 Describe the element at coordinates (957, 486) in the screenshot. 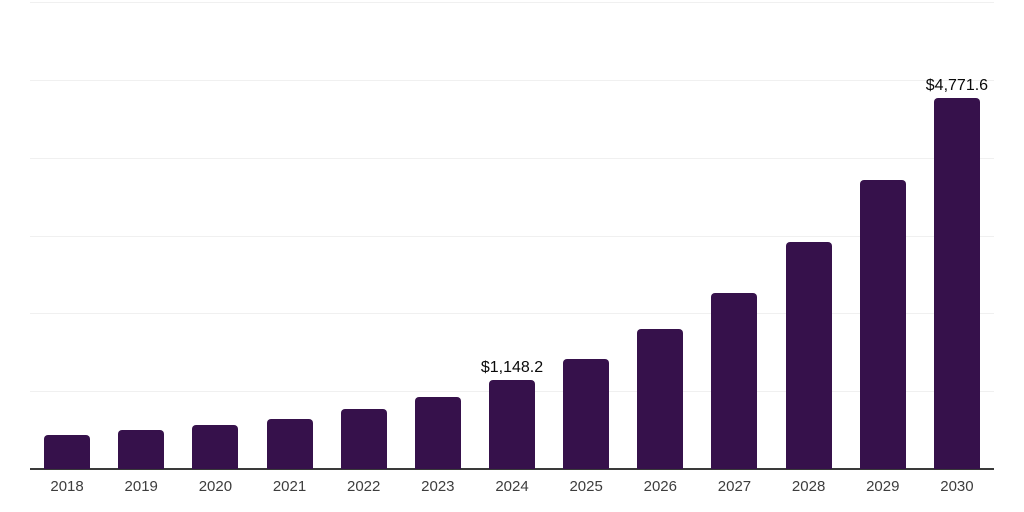

I see `x-tick-2030: 2030` at that location.